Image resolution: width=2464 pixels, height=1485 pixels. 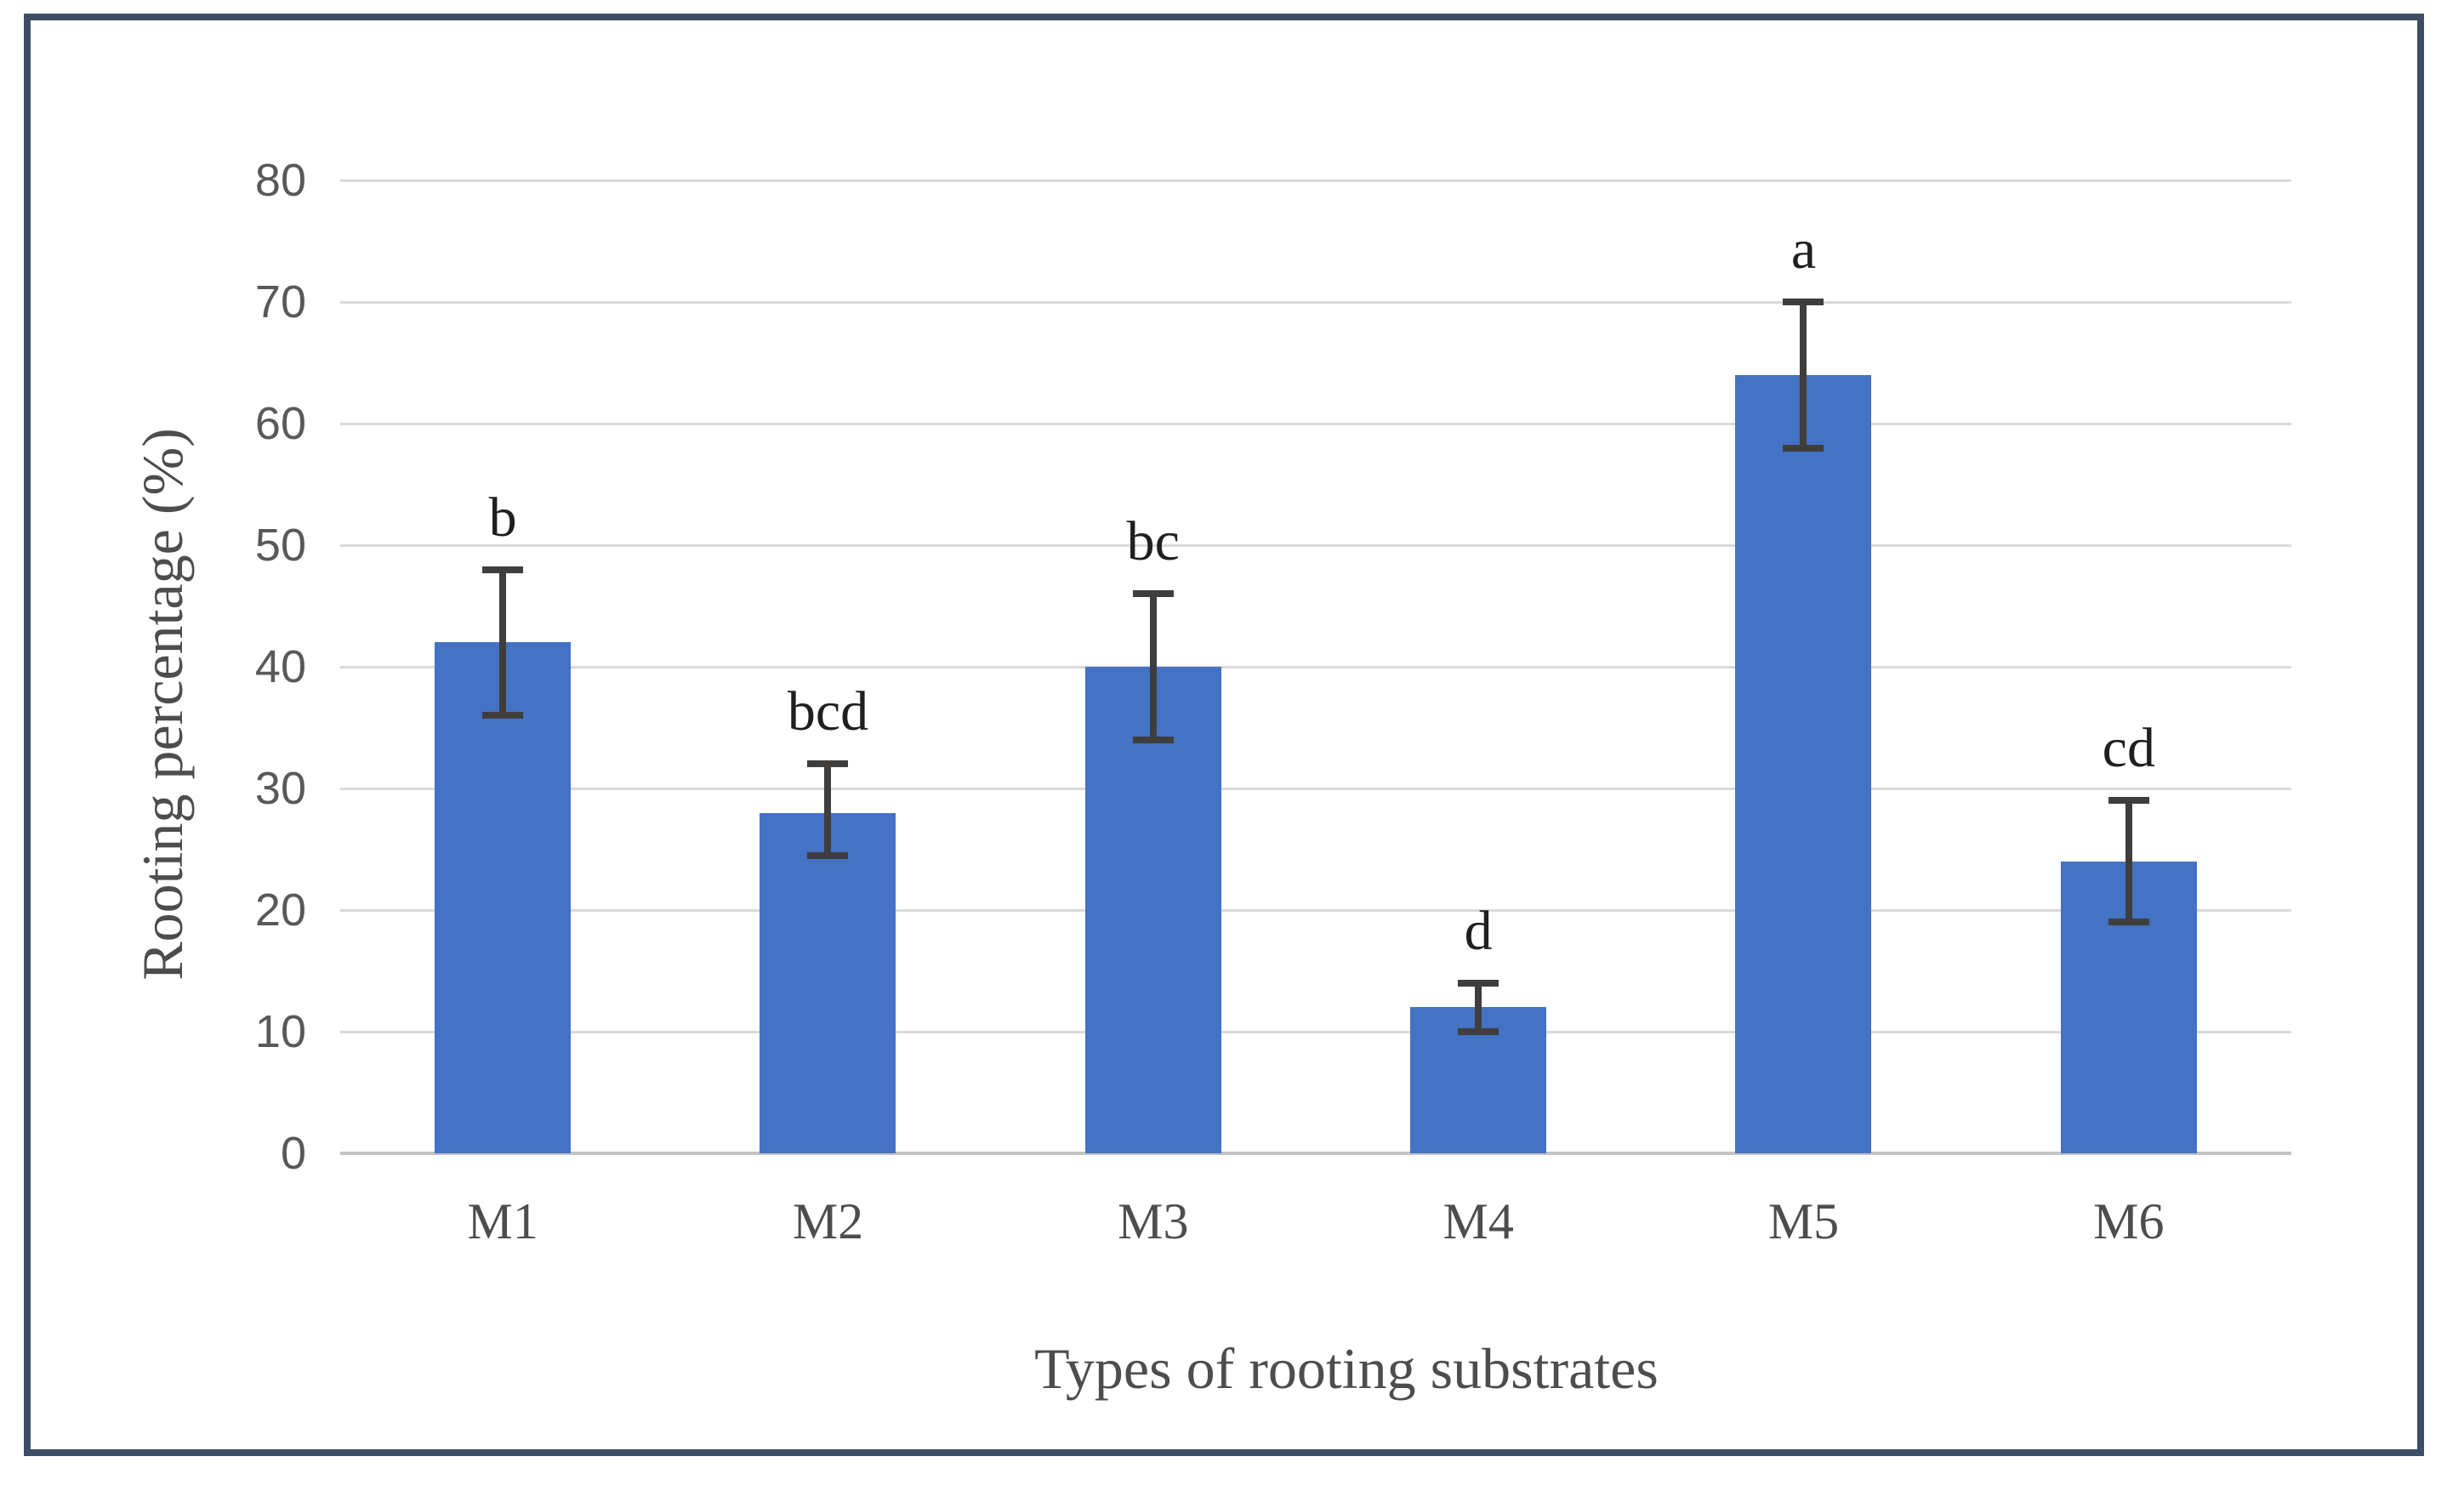 What do you see at coordinates (828, 764) in the screenshot?
I see `error-bar-top-cap-M2` at bounding box center [828, 764].